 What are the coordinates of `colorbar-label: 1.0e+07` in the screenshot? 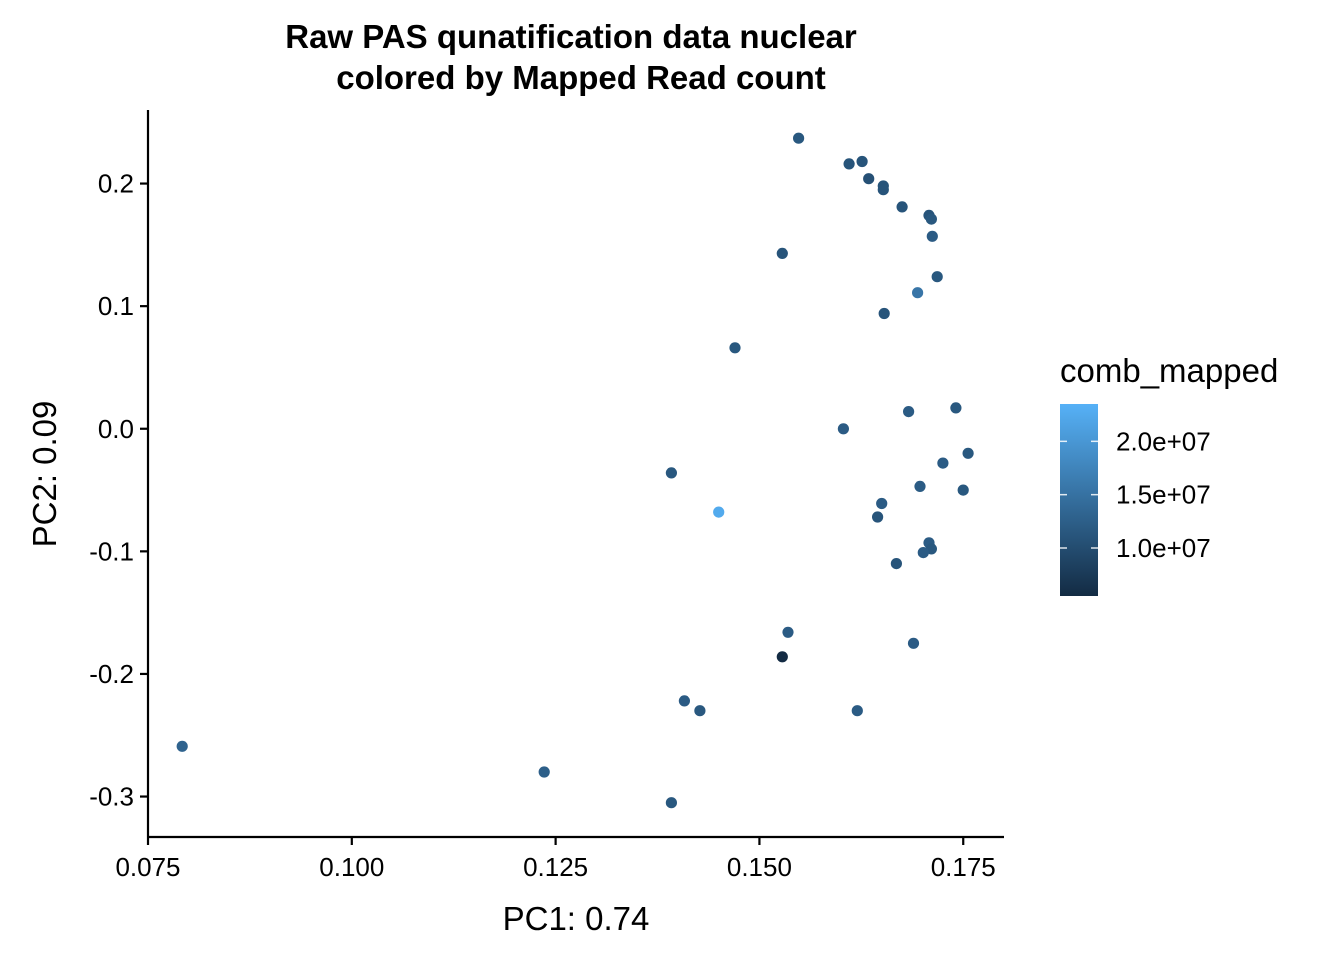 It's located at (1163, 548).